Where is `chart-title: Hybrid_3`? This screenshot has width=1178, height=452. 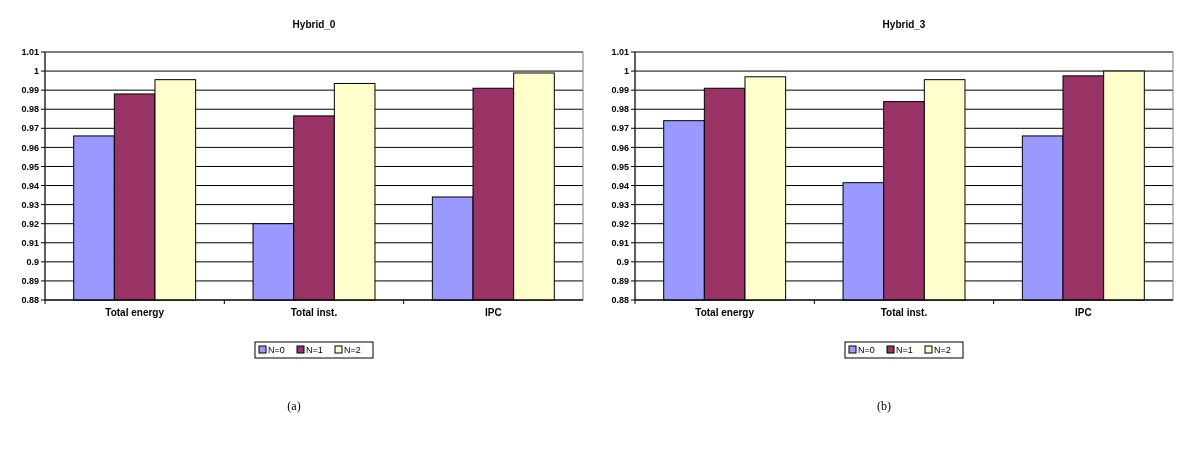
chart-title: Hybrid_3 is located at coordinates (904, 24).